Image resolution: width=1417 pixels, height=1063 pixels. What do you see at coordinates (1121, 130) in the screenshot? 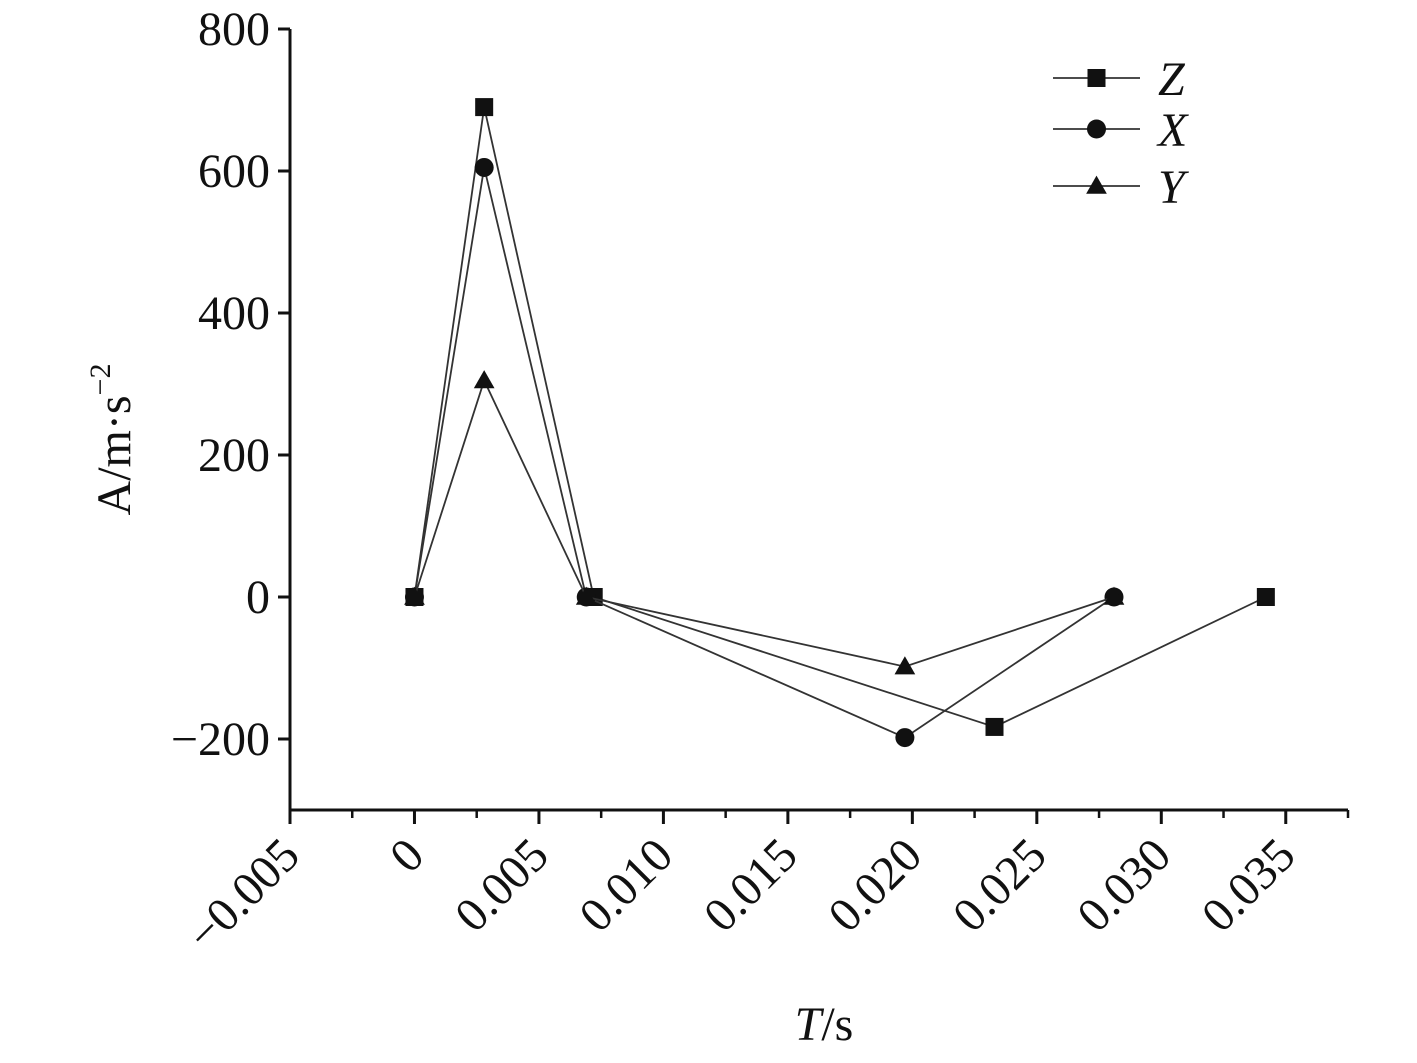
I see `legend-item-x: X` at bounding box center [1121, 130].